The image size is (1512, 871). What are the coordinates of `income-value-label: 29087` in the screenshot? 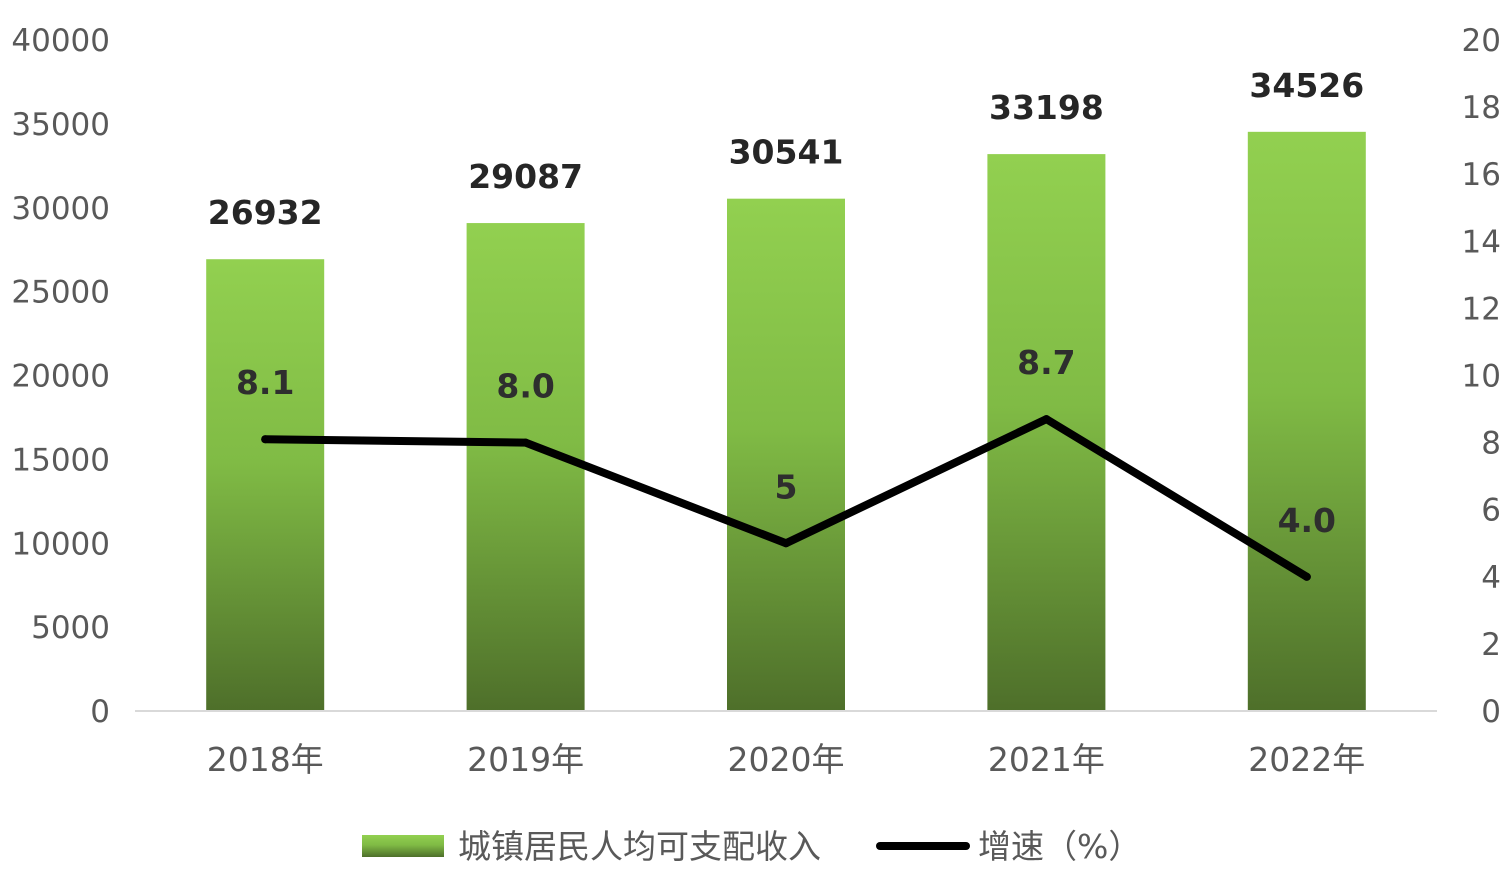 It's located at (525, 176).